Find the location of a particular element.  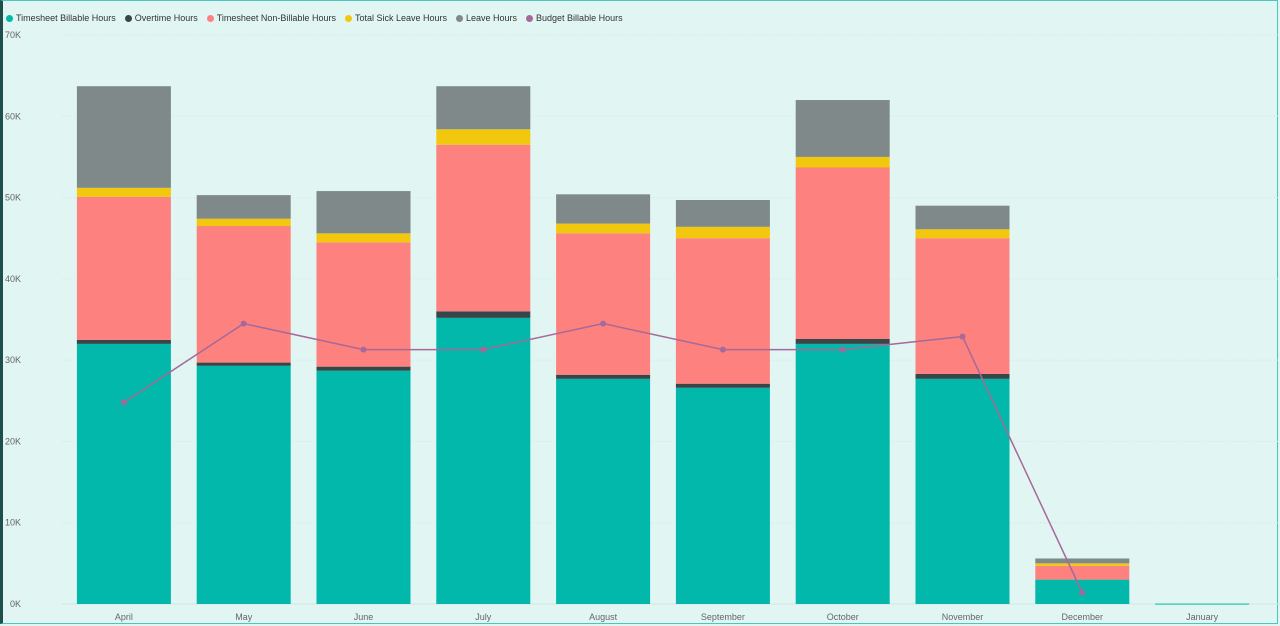

x-tick-label: December is located at coordinates (1083, 617).